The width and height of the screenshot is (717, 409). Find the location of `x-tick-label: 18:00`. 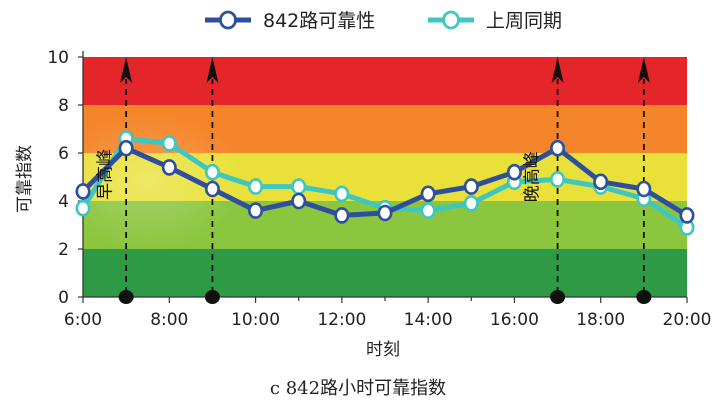

x-tick-label: 18:00 is located at coordinates (600, 320).